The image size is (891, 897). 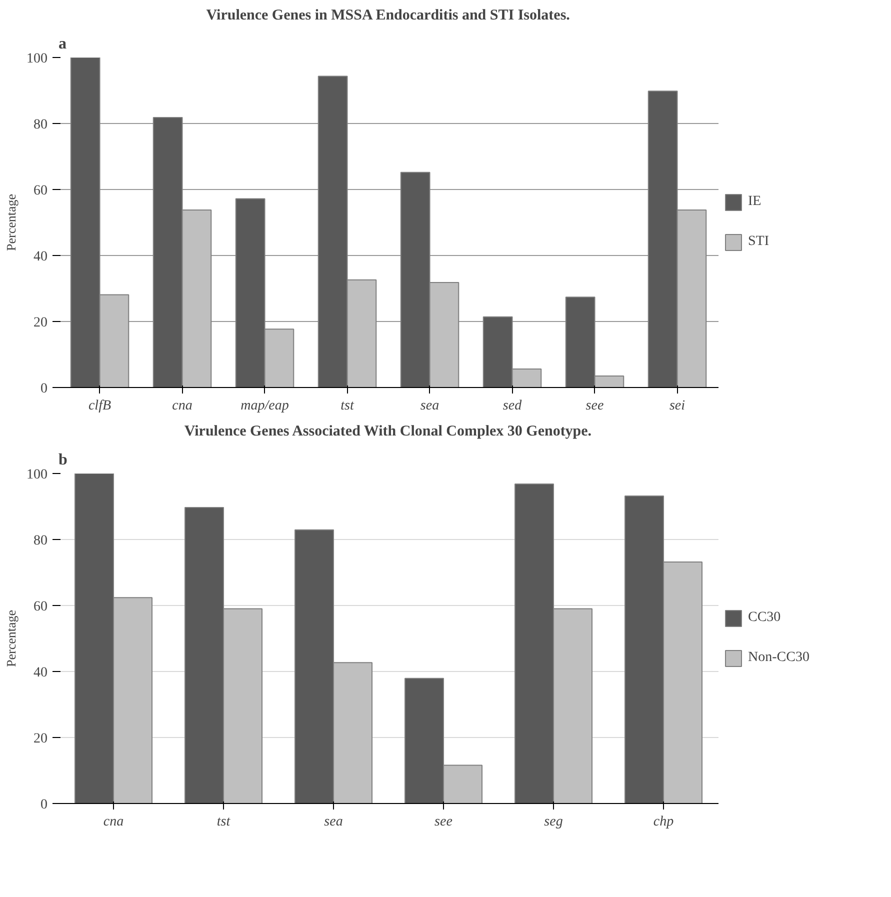 I want to click on x-tick-label: sed, so click(x=512, y=406).